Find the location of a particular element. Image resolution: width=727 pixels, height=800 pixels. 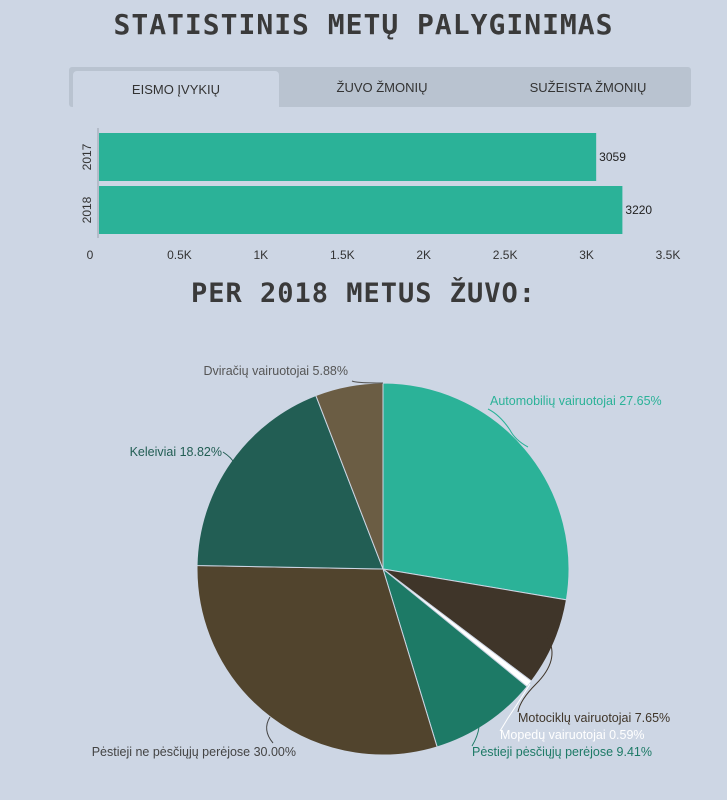

pie-slice-label: Motociklų vairuotojai 7.65% is located at coordinates (594, 718).